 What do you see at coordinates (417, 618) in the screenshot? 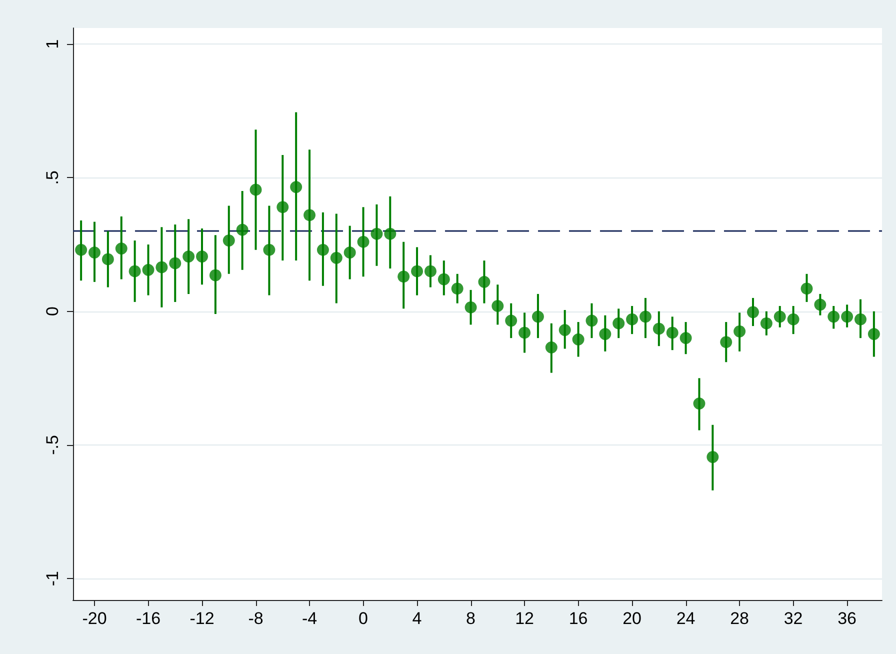
I see `x-tick-label: 4` at bounding box center [417, 618].